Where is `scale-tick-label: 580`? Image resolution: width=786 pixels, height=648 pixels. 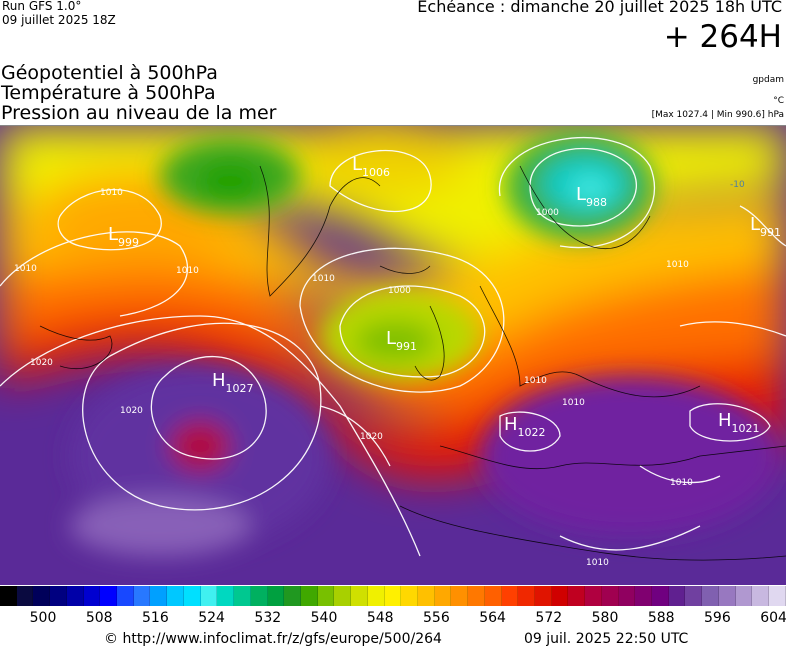 scale-tick-label: 580 is located at coordinates (605, 618).